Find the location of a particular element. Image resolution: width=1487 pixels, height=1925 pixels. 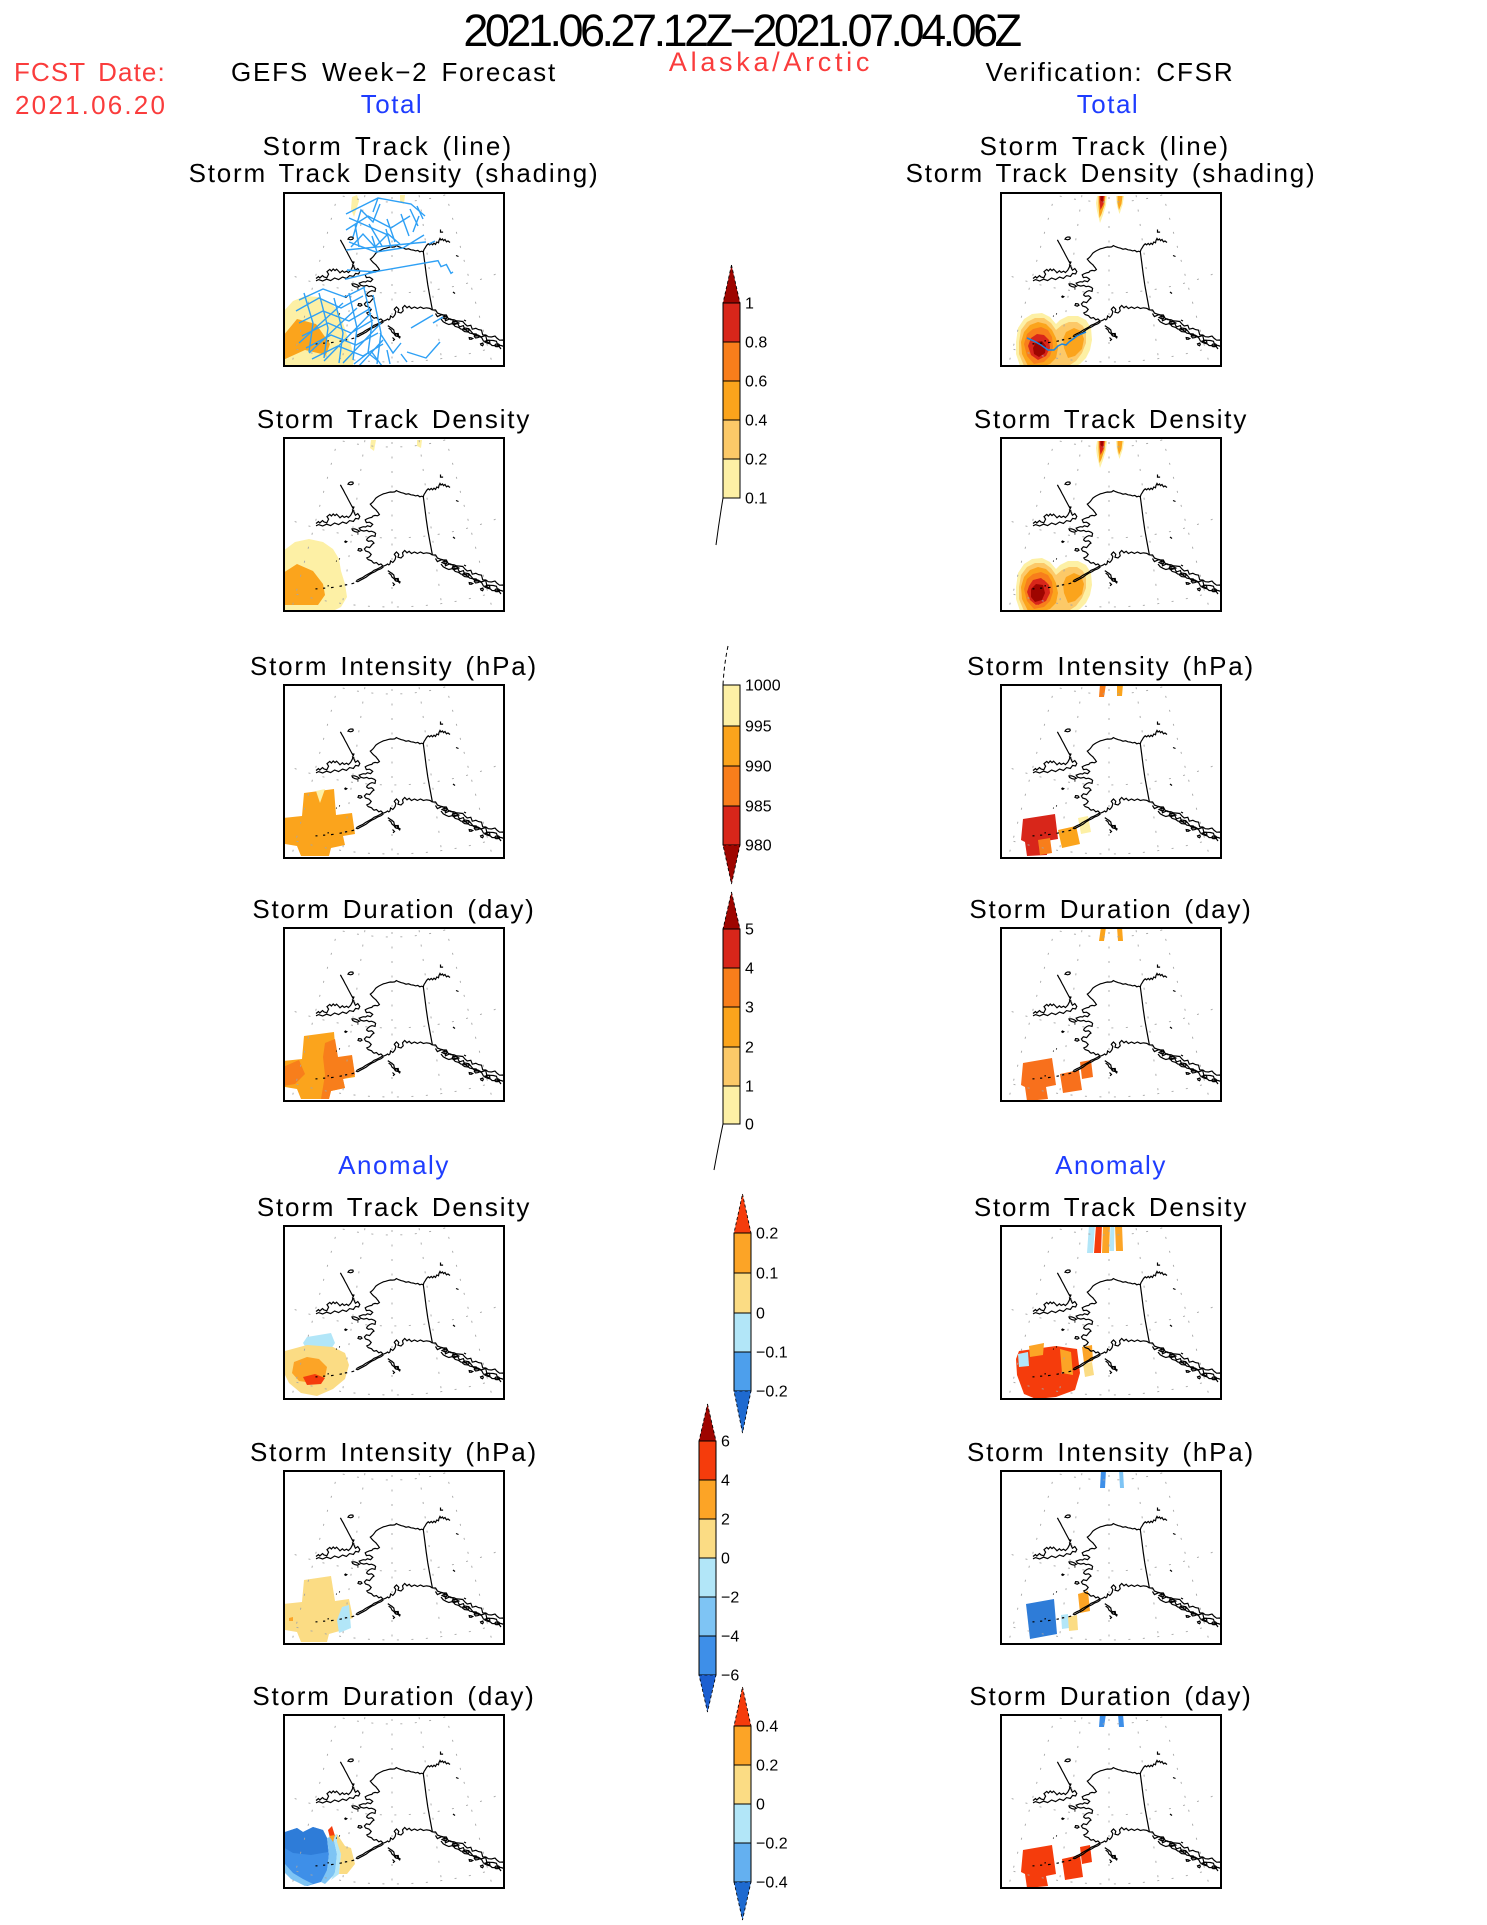

svg-text: −4 is located at coordinates (730, 1637).